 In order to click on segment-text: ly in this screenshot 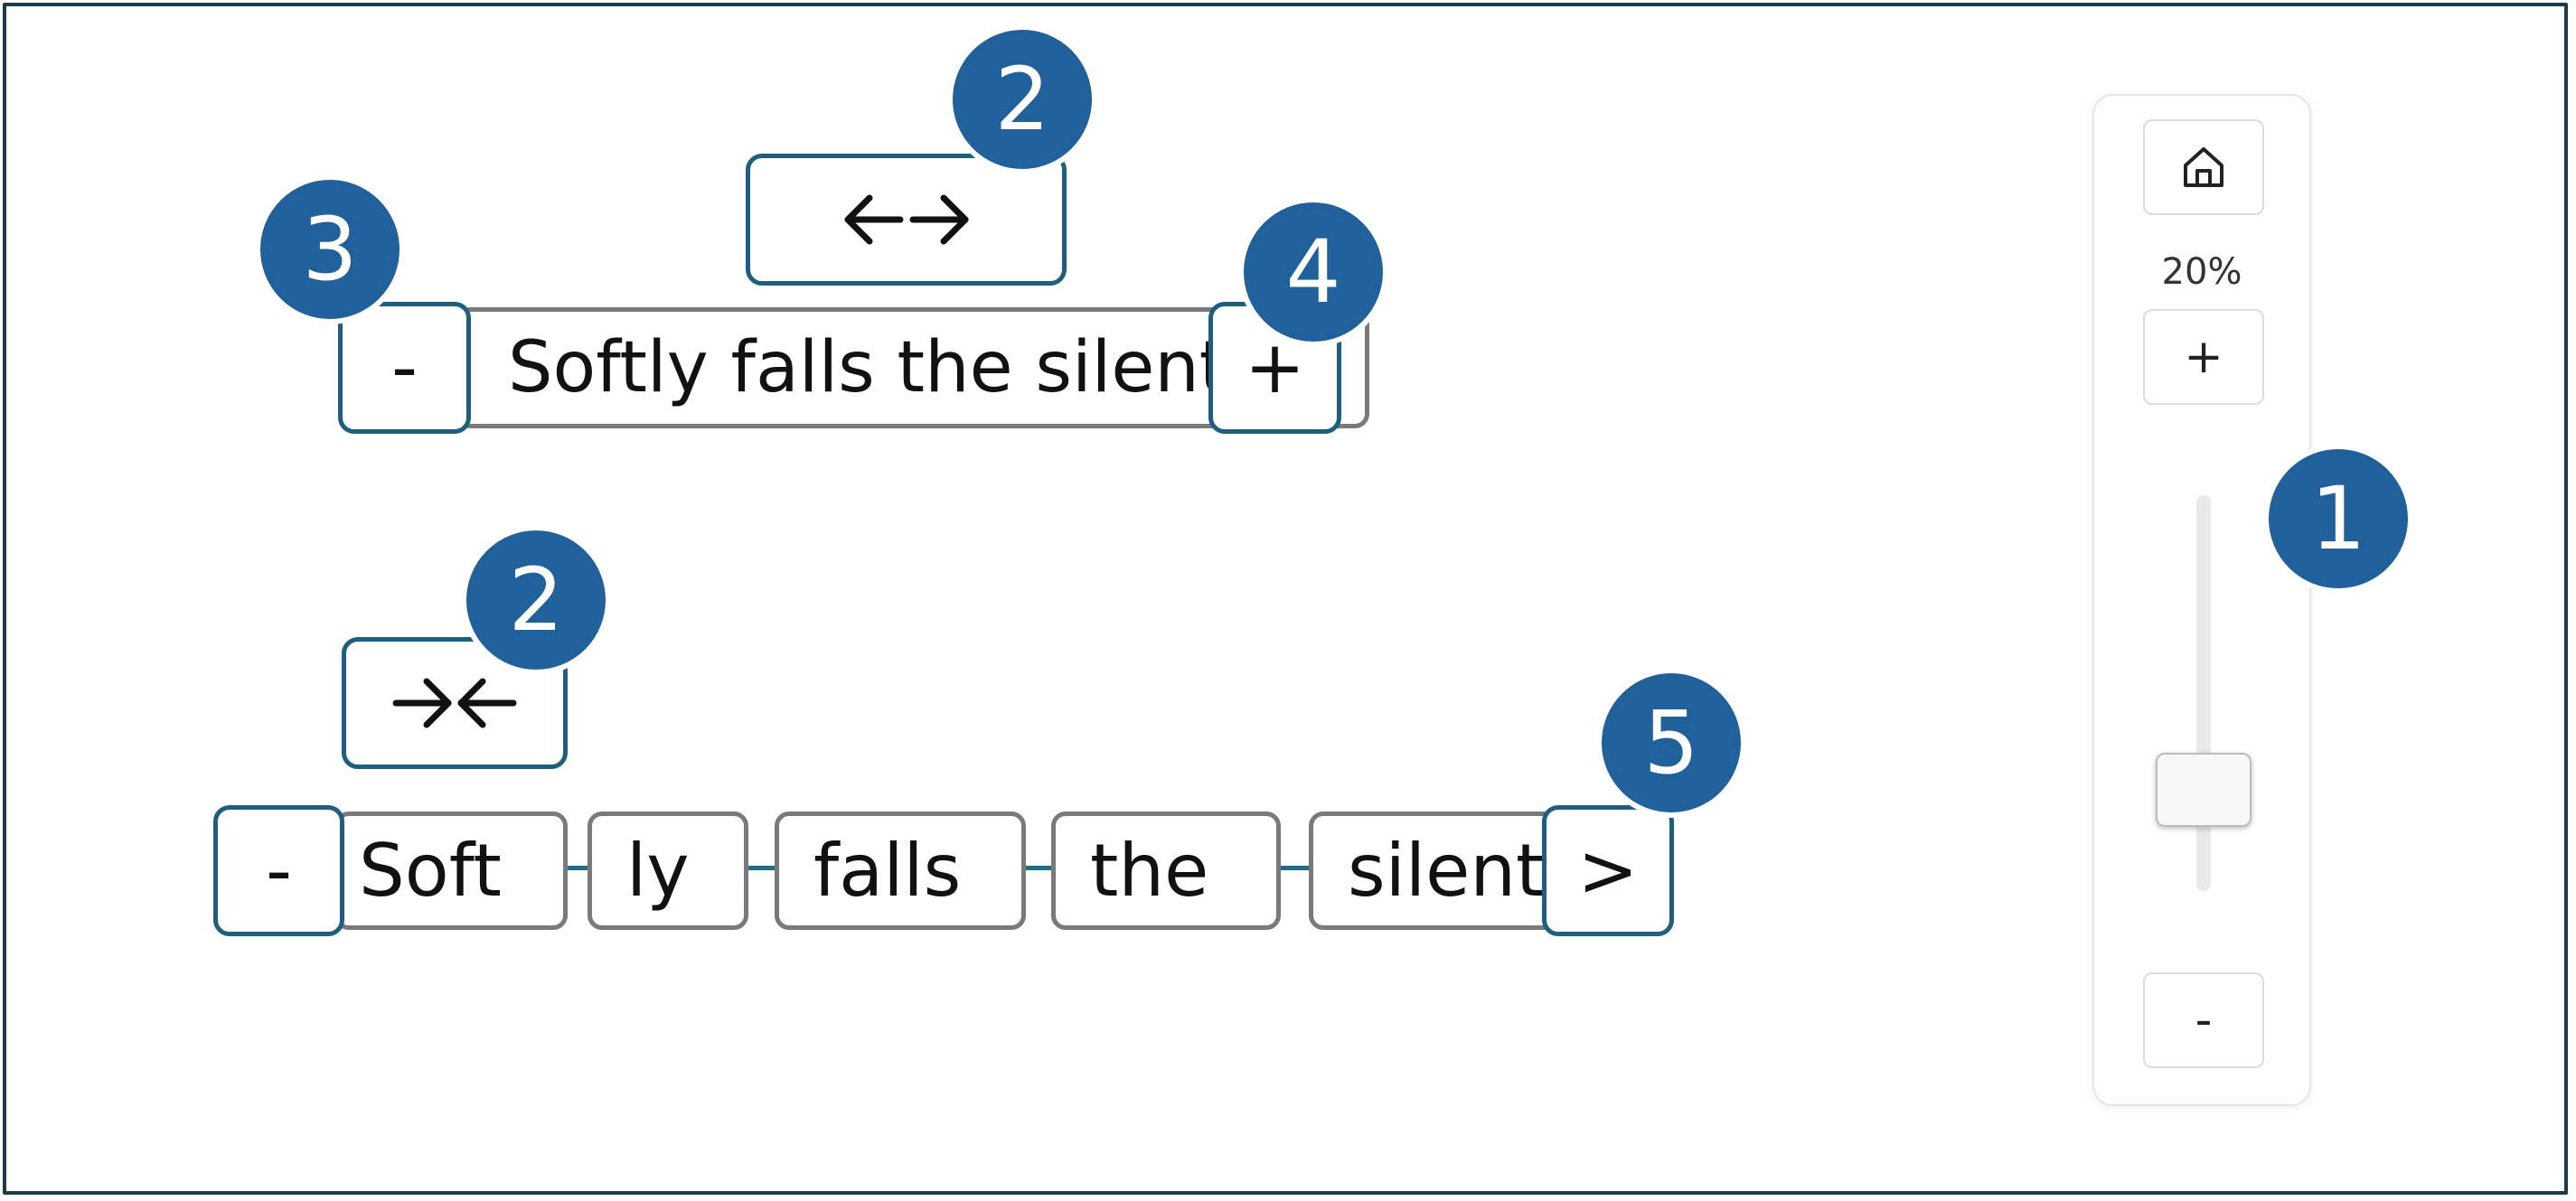, I will do `click(658, 870)`.